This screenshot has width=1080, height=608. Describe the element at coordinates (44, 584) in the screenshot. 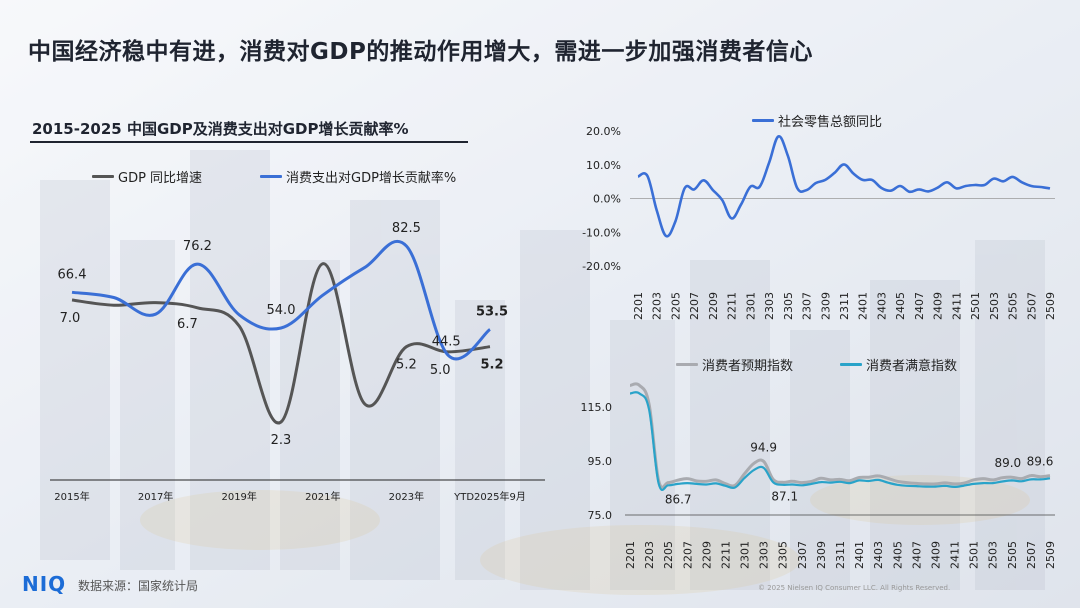

I see `niq-logo: NIQ` at that location.